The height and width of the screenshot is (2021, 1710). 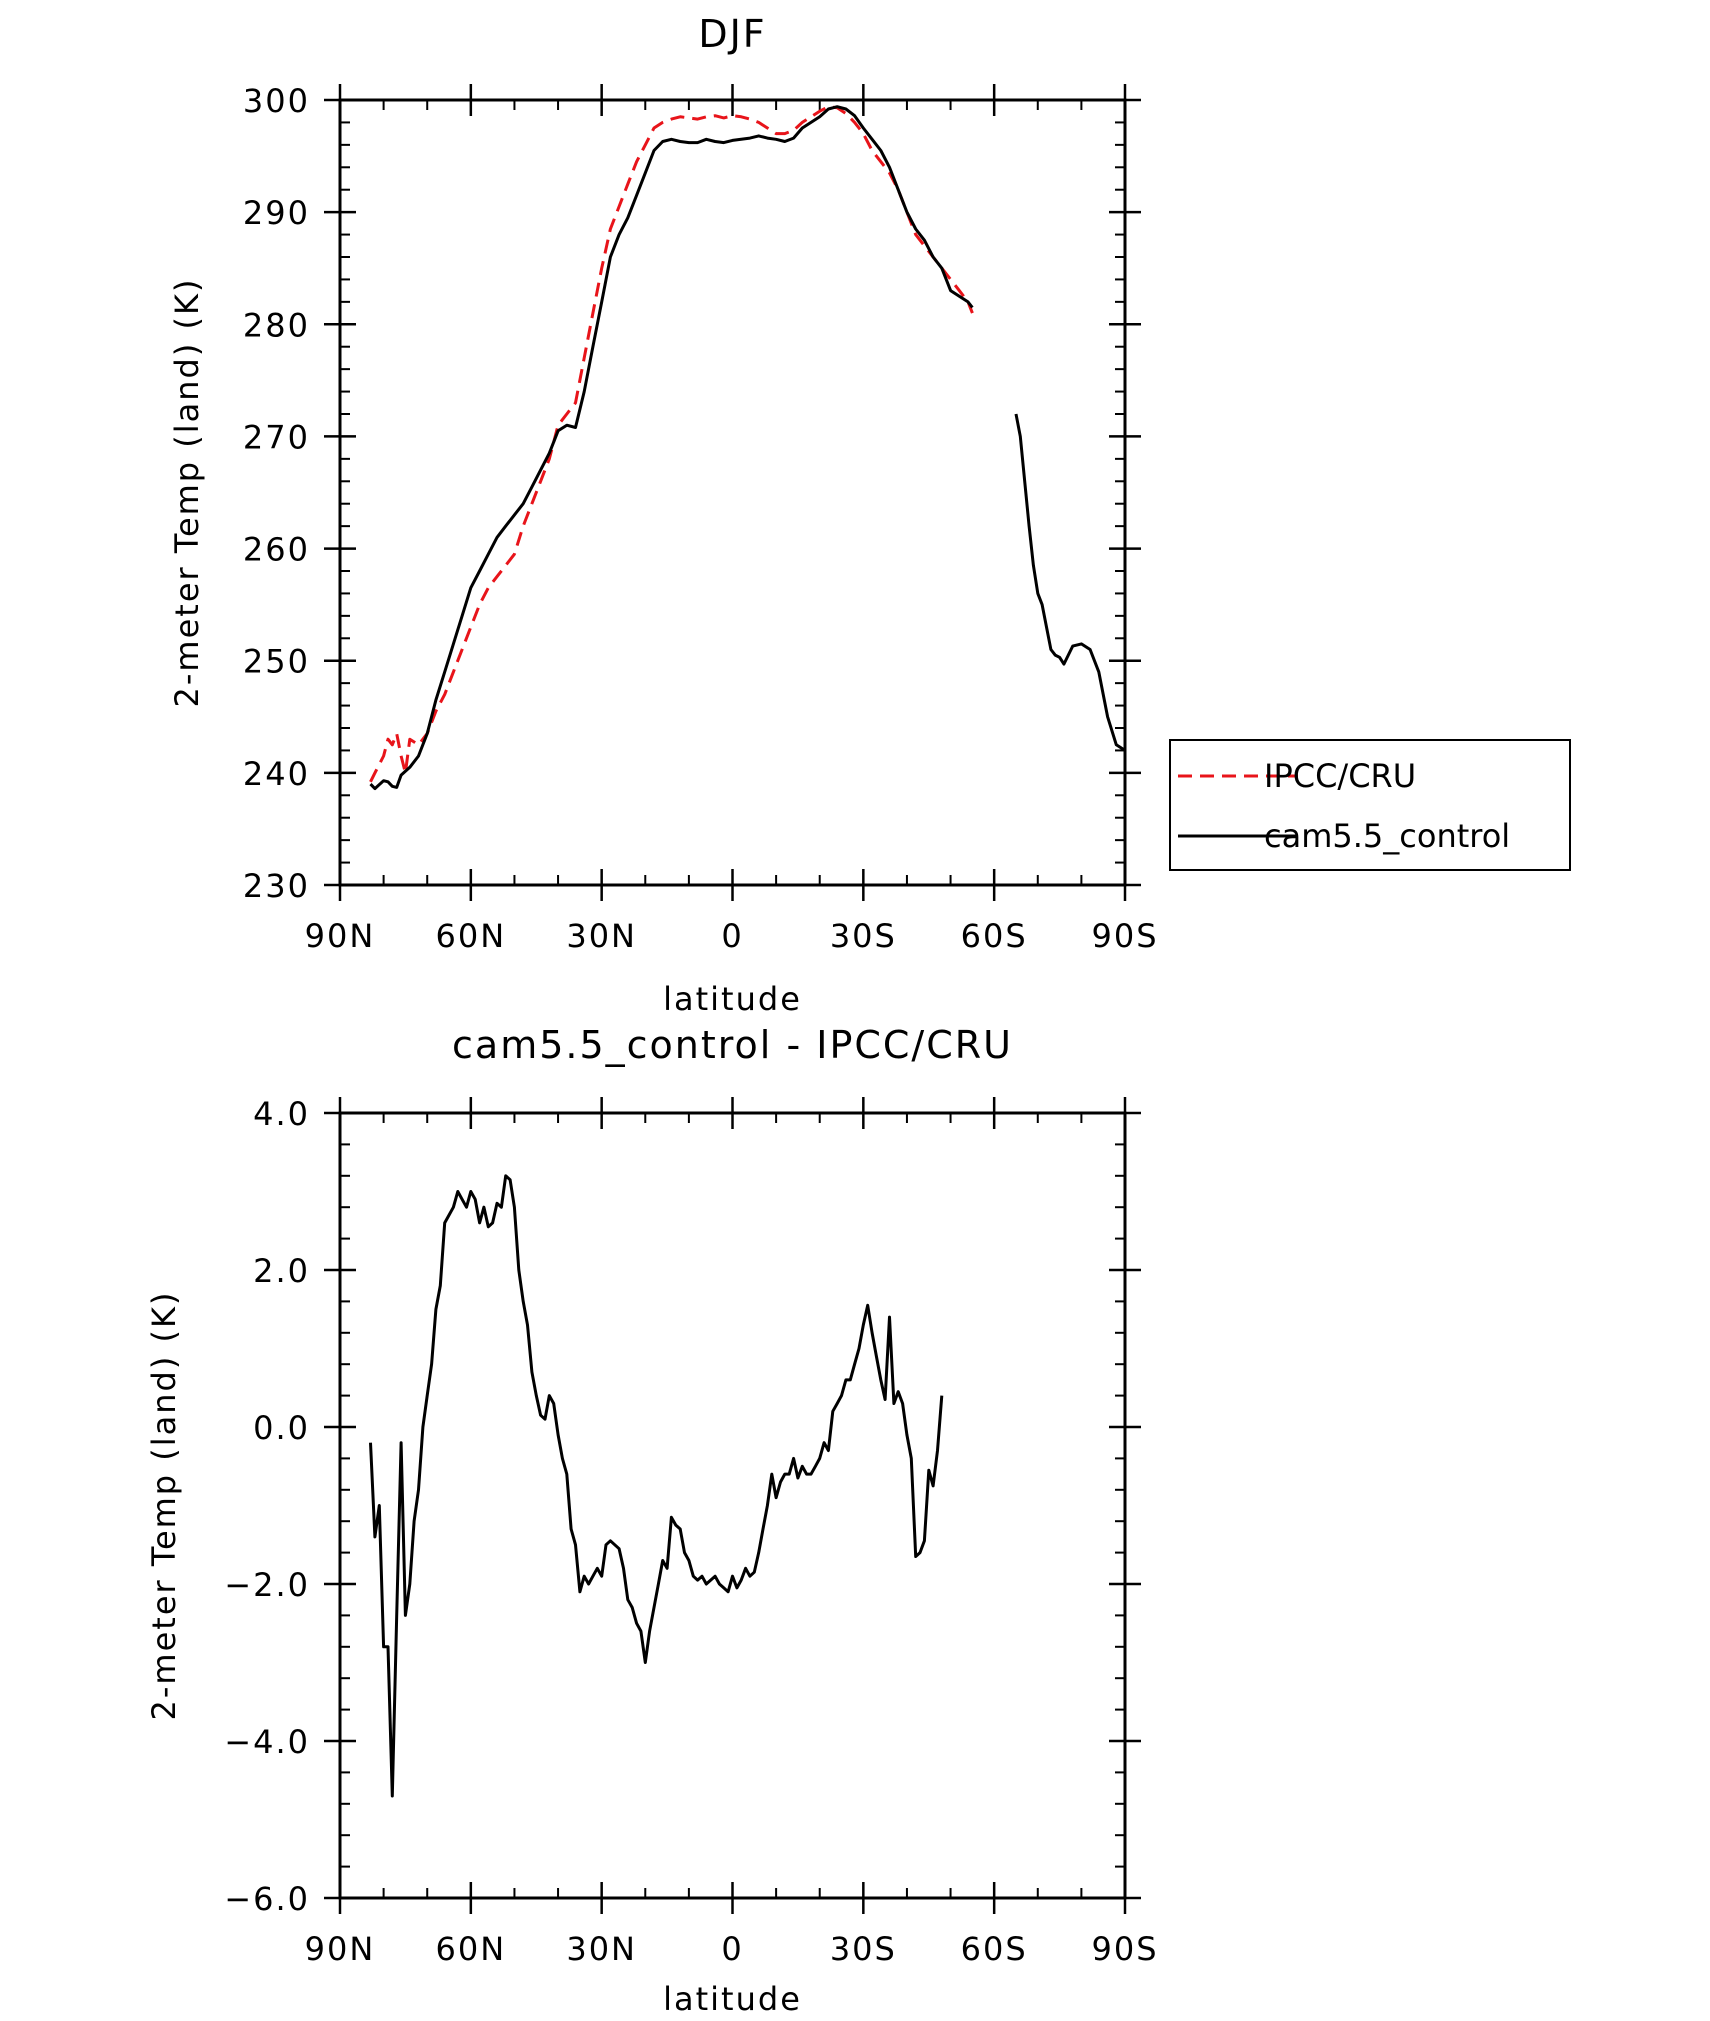 What do you see at coordinates (267, 1742) in the screenshot?
I see `y-tick-label: −4.0` at bounding box center [267, 1742].